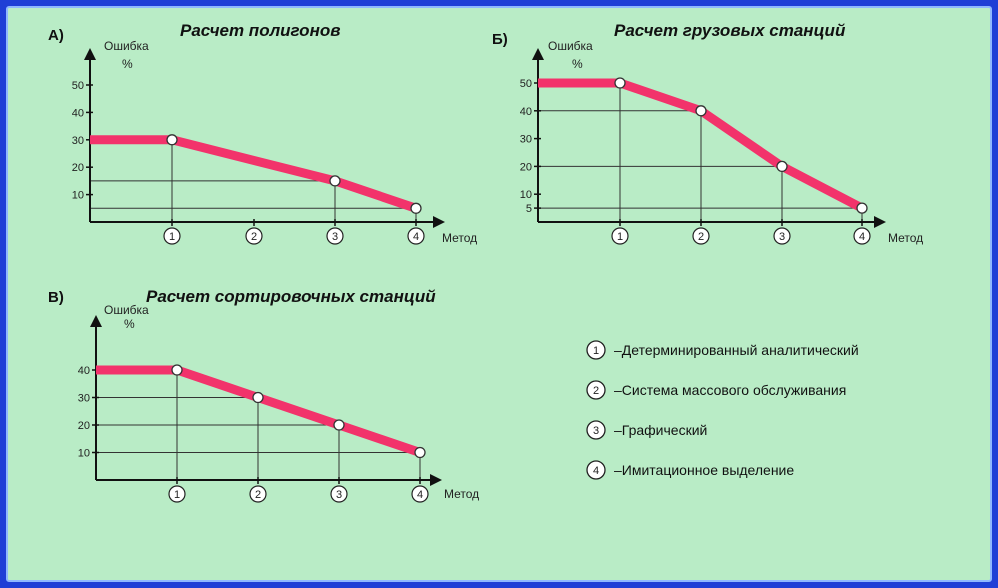 This screenshot has width=998, height=588. I want to click on legend-item: 2 –Система массового обслуживания, so click(716, 390).